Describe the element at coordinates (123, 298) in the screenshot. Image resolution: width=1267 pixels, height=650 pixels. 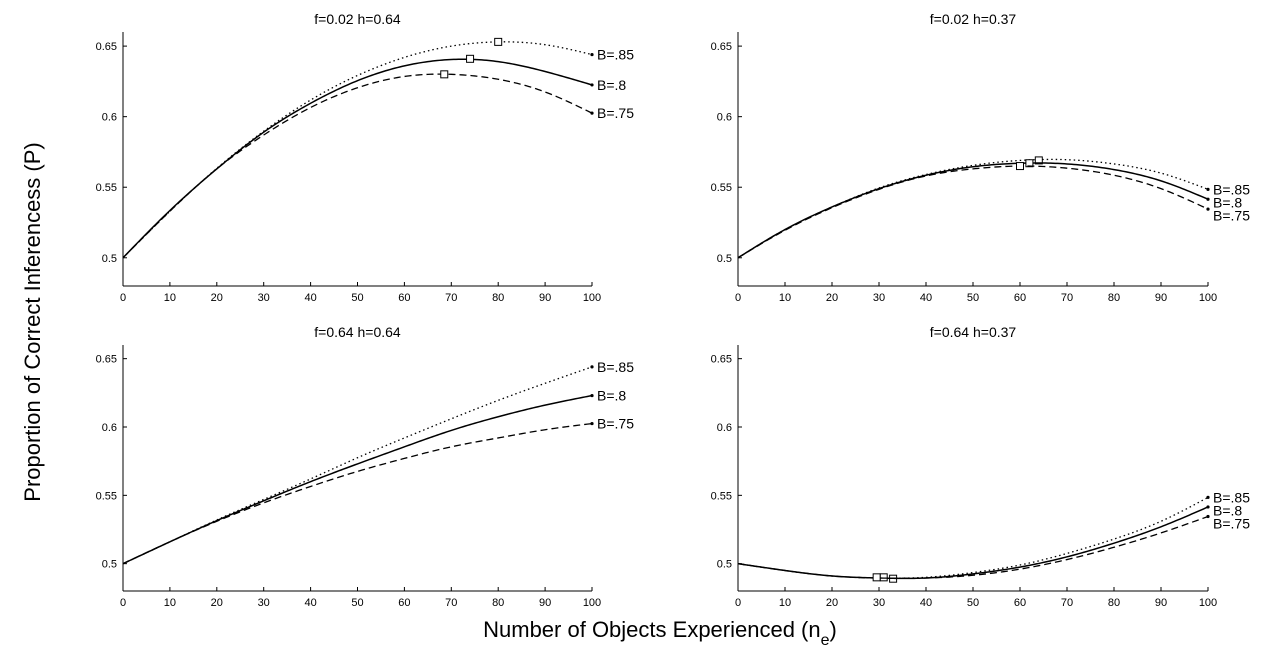
I see `x-tick-label: 0` at that location.